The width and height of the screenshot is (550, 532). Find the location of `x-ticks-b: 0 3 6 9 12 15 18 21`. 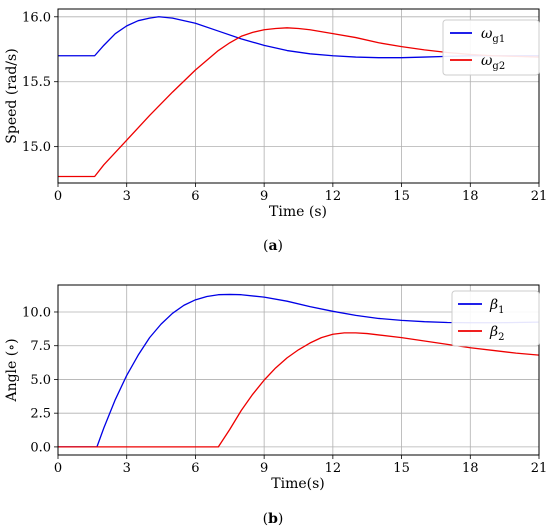

x-ticks-b: 0 3 6 9 12 15 18 21 is located at coordinates (300, 465).